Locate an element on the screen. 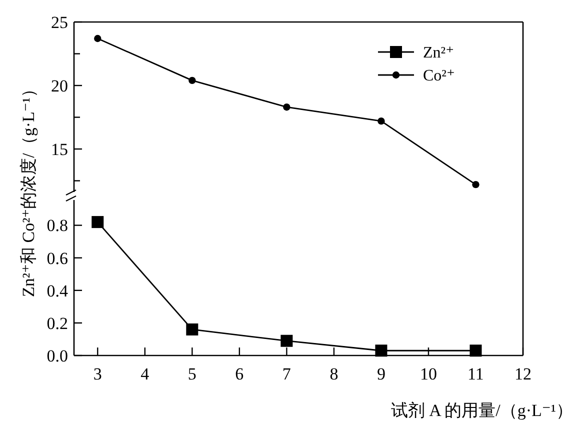 The image size is (581, 422). y-tick-label: 0.6 is located at coordinates (57, 258).